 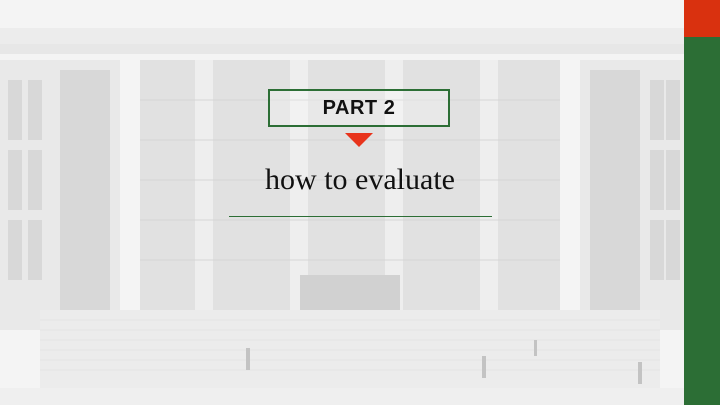 I want to click on part-label-box: PART 2, so click(x=359, y=108).